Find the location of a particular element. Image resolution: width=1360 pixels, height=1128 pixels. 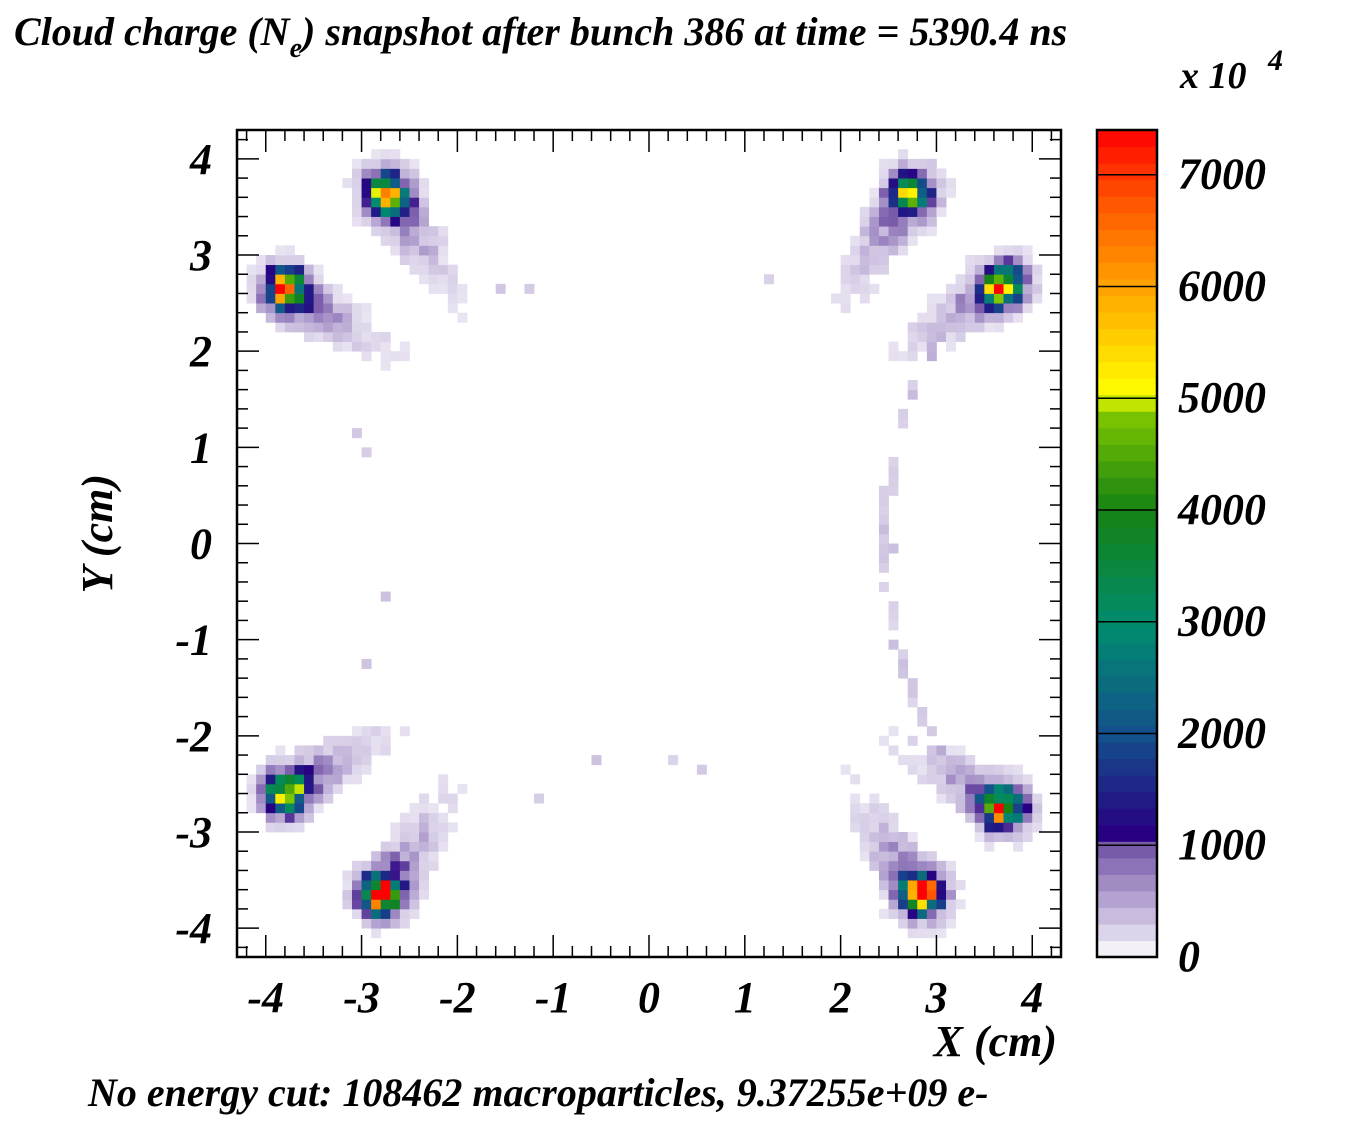

y-tick-label: 3 is located at coordinates (200, 255).